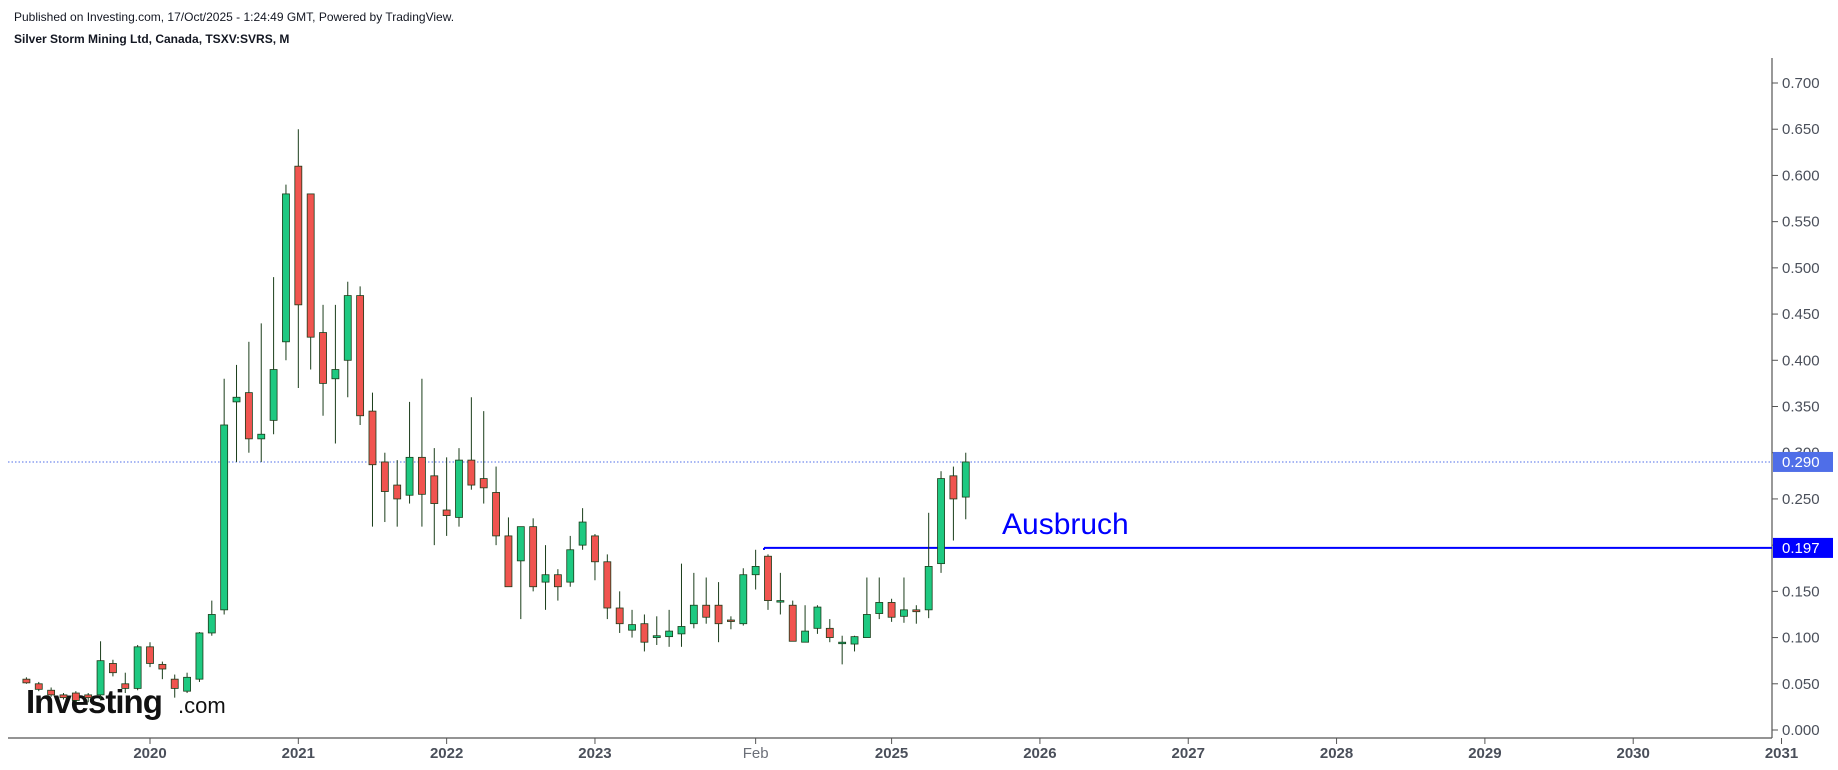  What do you see at coordinates (1801, 222) in the screenshot?
I see `y-tick-label: 0.550` at bounding box center [1801, 222].